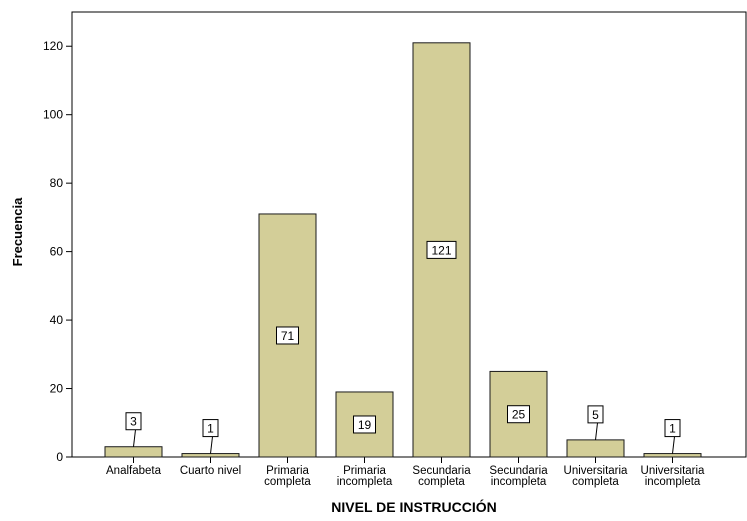 This screenshot has height=521, width=747. Describe the element at coordinates (59, 457) in the screenshot. I see `y-tick-label: 0` at that location.